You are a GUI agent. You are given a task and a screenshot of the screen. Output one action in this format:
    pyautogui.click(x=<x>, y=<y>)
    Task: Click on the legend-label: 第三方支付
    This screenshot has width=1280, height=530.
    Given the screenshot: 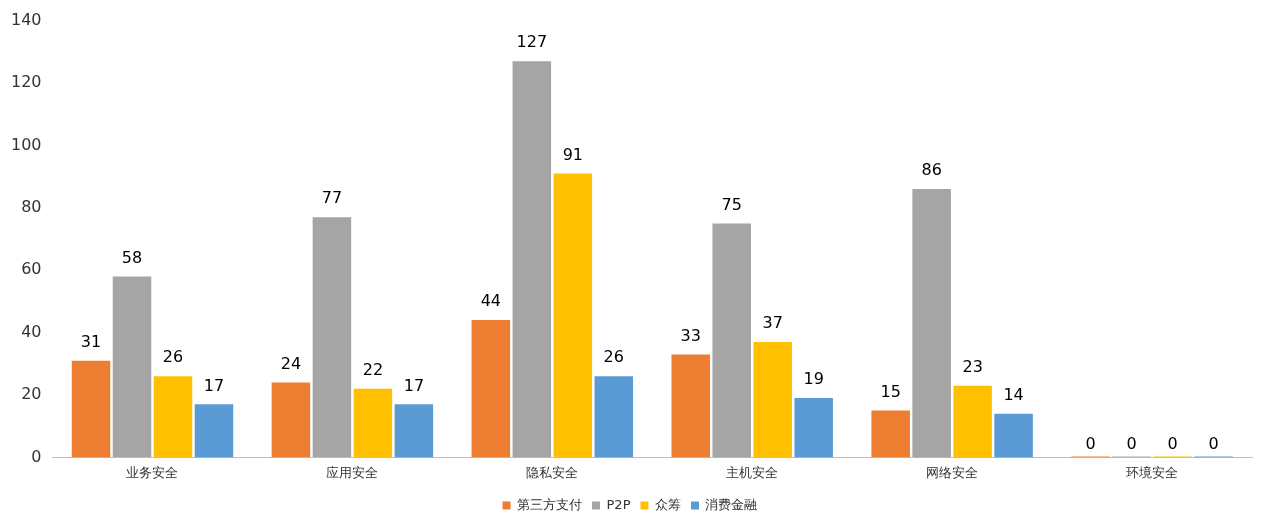 What is the action you would take?
    pyautogui.click(x=550, y=504)
    